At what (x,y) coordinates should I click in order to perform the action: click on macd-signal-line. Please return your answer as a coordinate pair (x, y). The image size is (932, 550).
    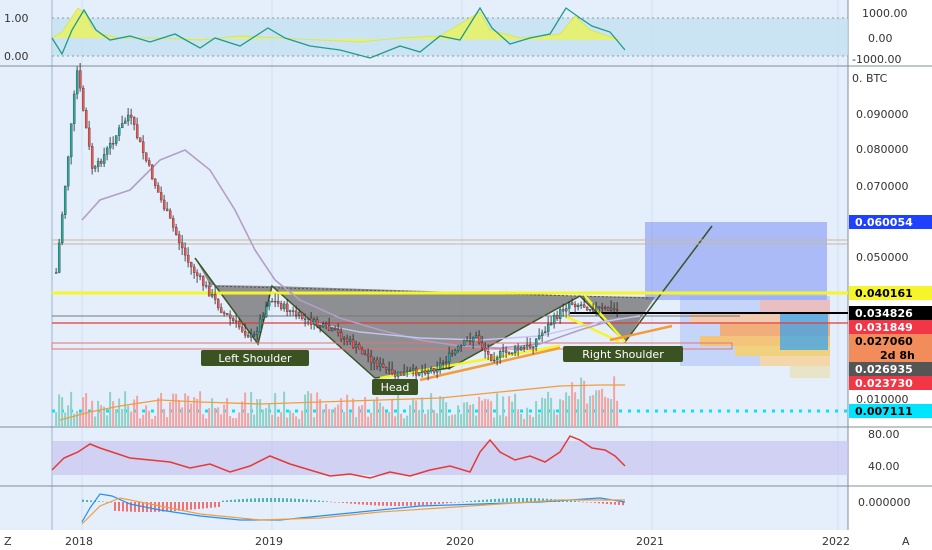
    Looking at the image, I should click on (353, 511).